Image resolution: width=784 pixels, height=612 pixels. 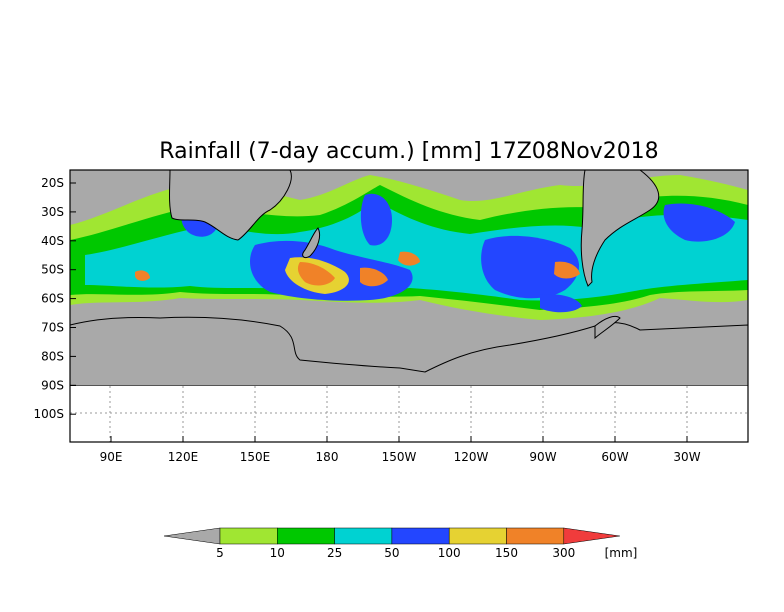 What do you see at coordinates (614, 457) in the screenshot?
I see `lon-label: 60W` at bounding box center [614, 457].